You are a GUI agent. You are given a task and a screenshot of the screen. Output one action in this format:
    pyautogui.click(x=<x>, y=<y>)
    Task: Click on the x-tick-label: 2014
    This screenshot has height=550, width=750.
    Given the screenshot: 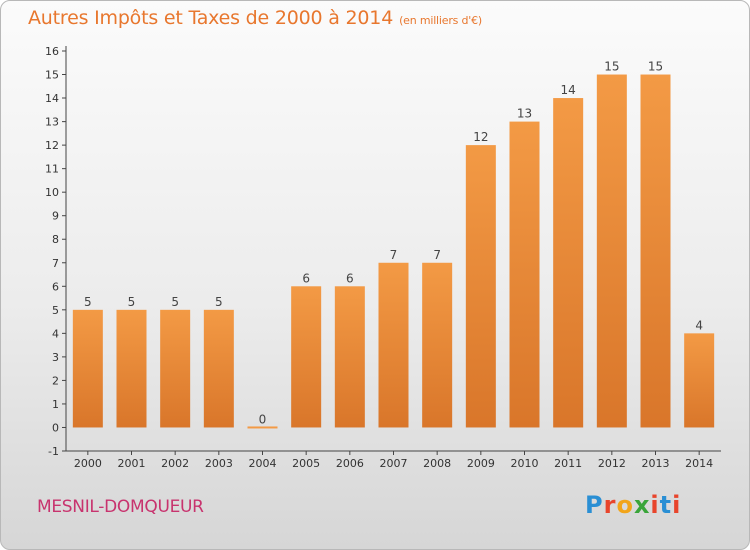 What is the action you would take?
    pyautogui.click(x=699, y=463)
    